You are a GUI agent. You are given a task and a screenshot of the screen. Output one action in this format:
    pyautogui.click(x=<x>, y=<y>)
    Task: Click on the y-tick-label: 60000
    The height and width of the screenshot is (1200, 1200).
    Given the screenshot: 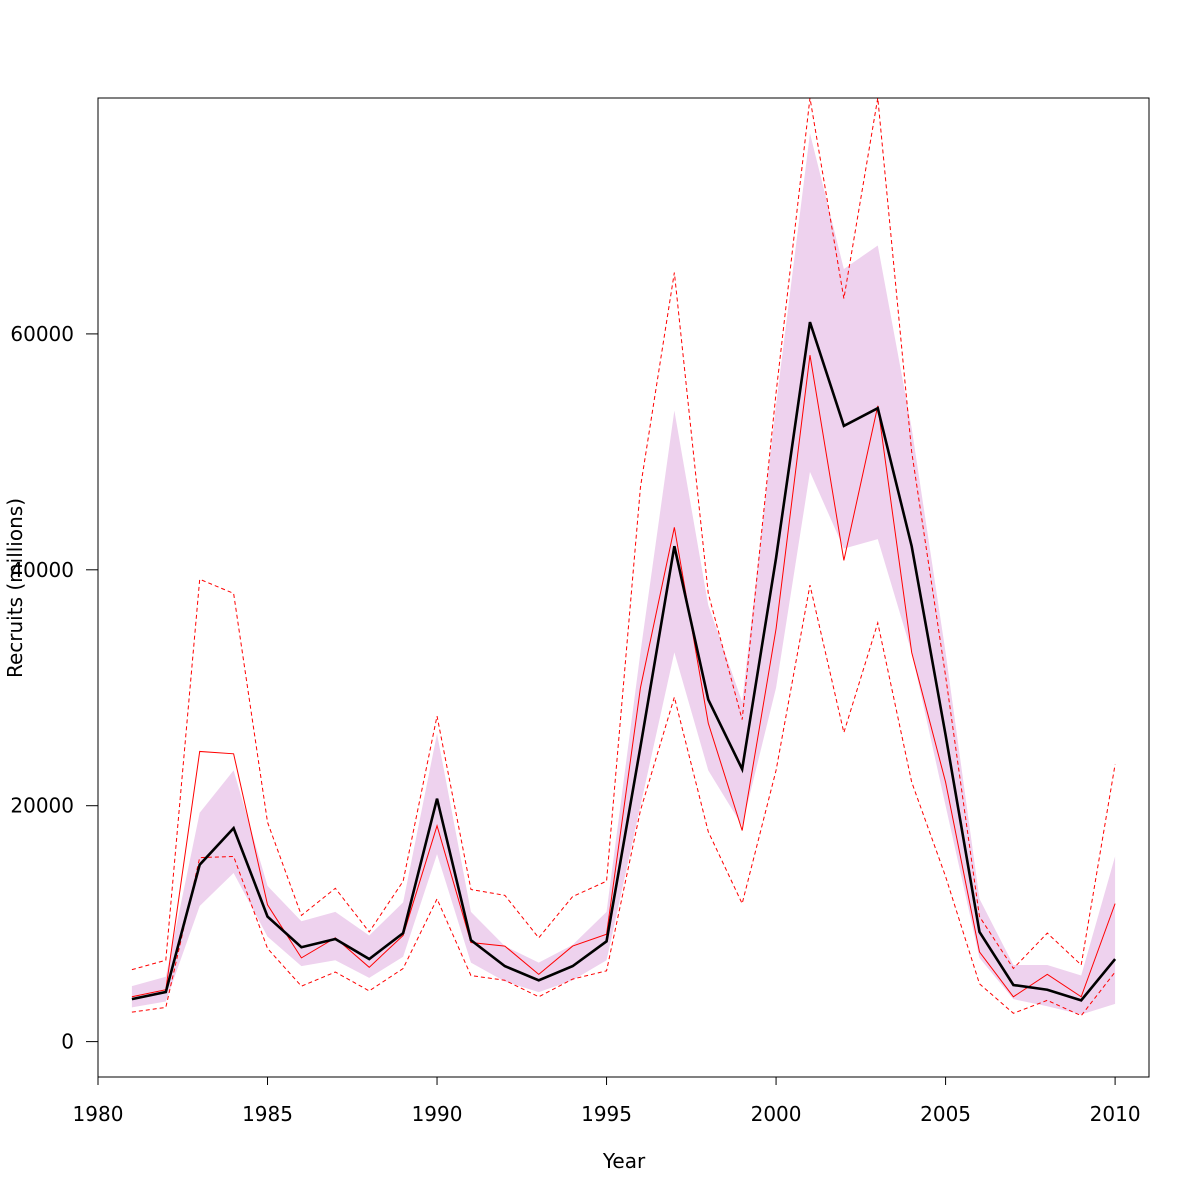 What is the action you would take?
    pyautogui.click(x=42, y=334)
    